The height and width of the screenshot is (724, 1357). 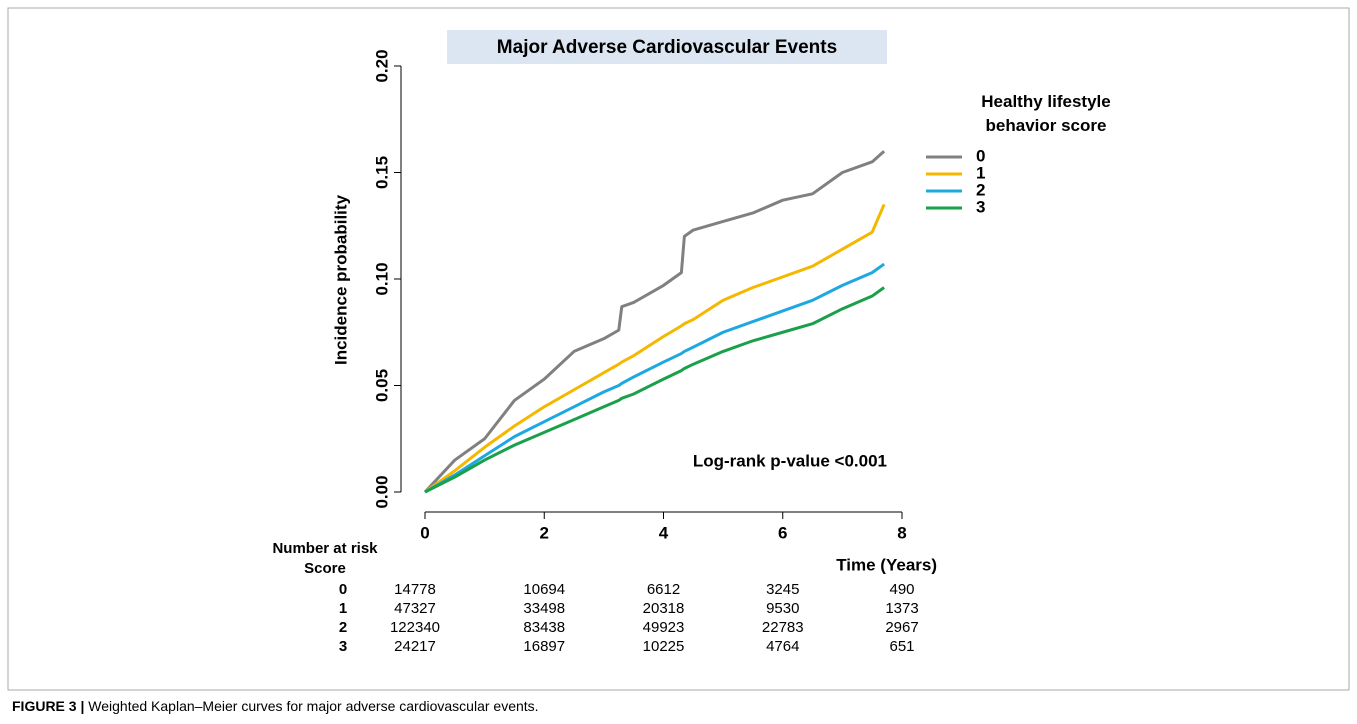 I want to click on risk-value: 83438, so click(x=544, y=627).